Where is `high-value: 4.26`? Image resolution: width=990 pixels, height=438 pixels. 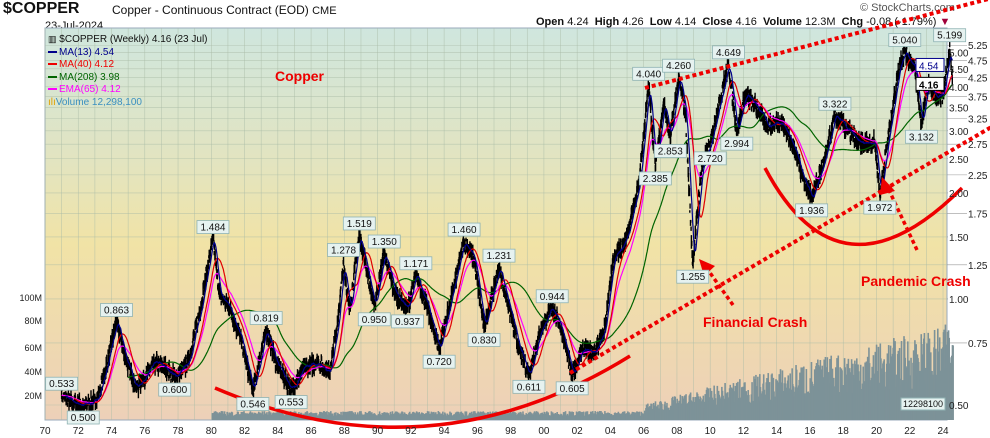 high-value: 4.26 is located at coordinates (633, 22).